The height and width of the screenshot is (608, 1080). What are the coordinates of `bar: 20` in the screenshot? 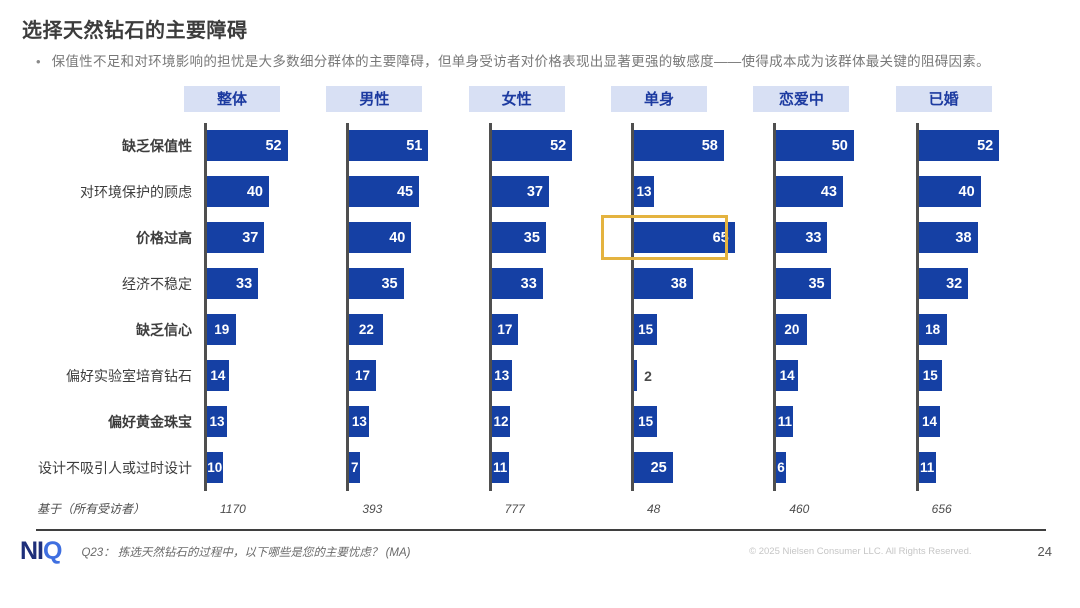 It's located at (792, 330).